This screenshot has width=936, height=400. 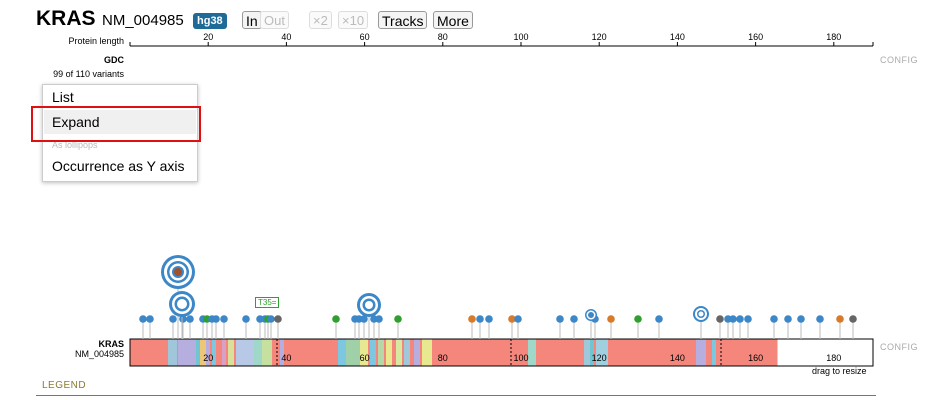 What do you see at coordinates (120, 122) in the screenshot?
I see `menu-item-highlight` at bounding box center [120, 122].